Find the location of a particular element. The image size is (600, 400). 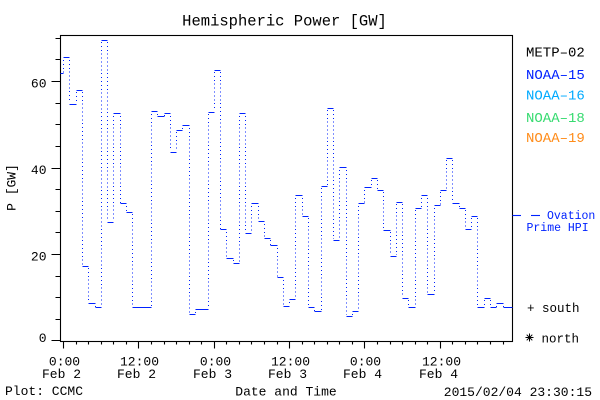

svg-text: Plot: CCMC is located at coordinates (44, 391).